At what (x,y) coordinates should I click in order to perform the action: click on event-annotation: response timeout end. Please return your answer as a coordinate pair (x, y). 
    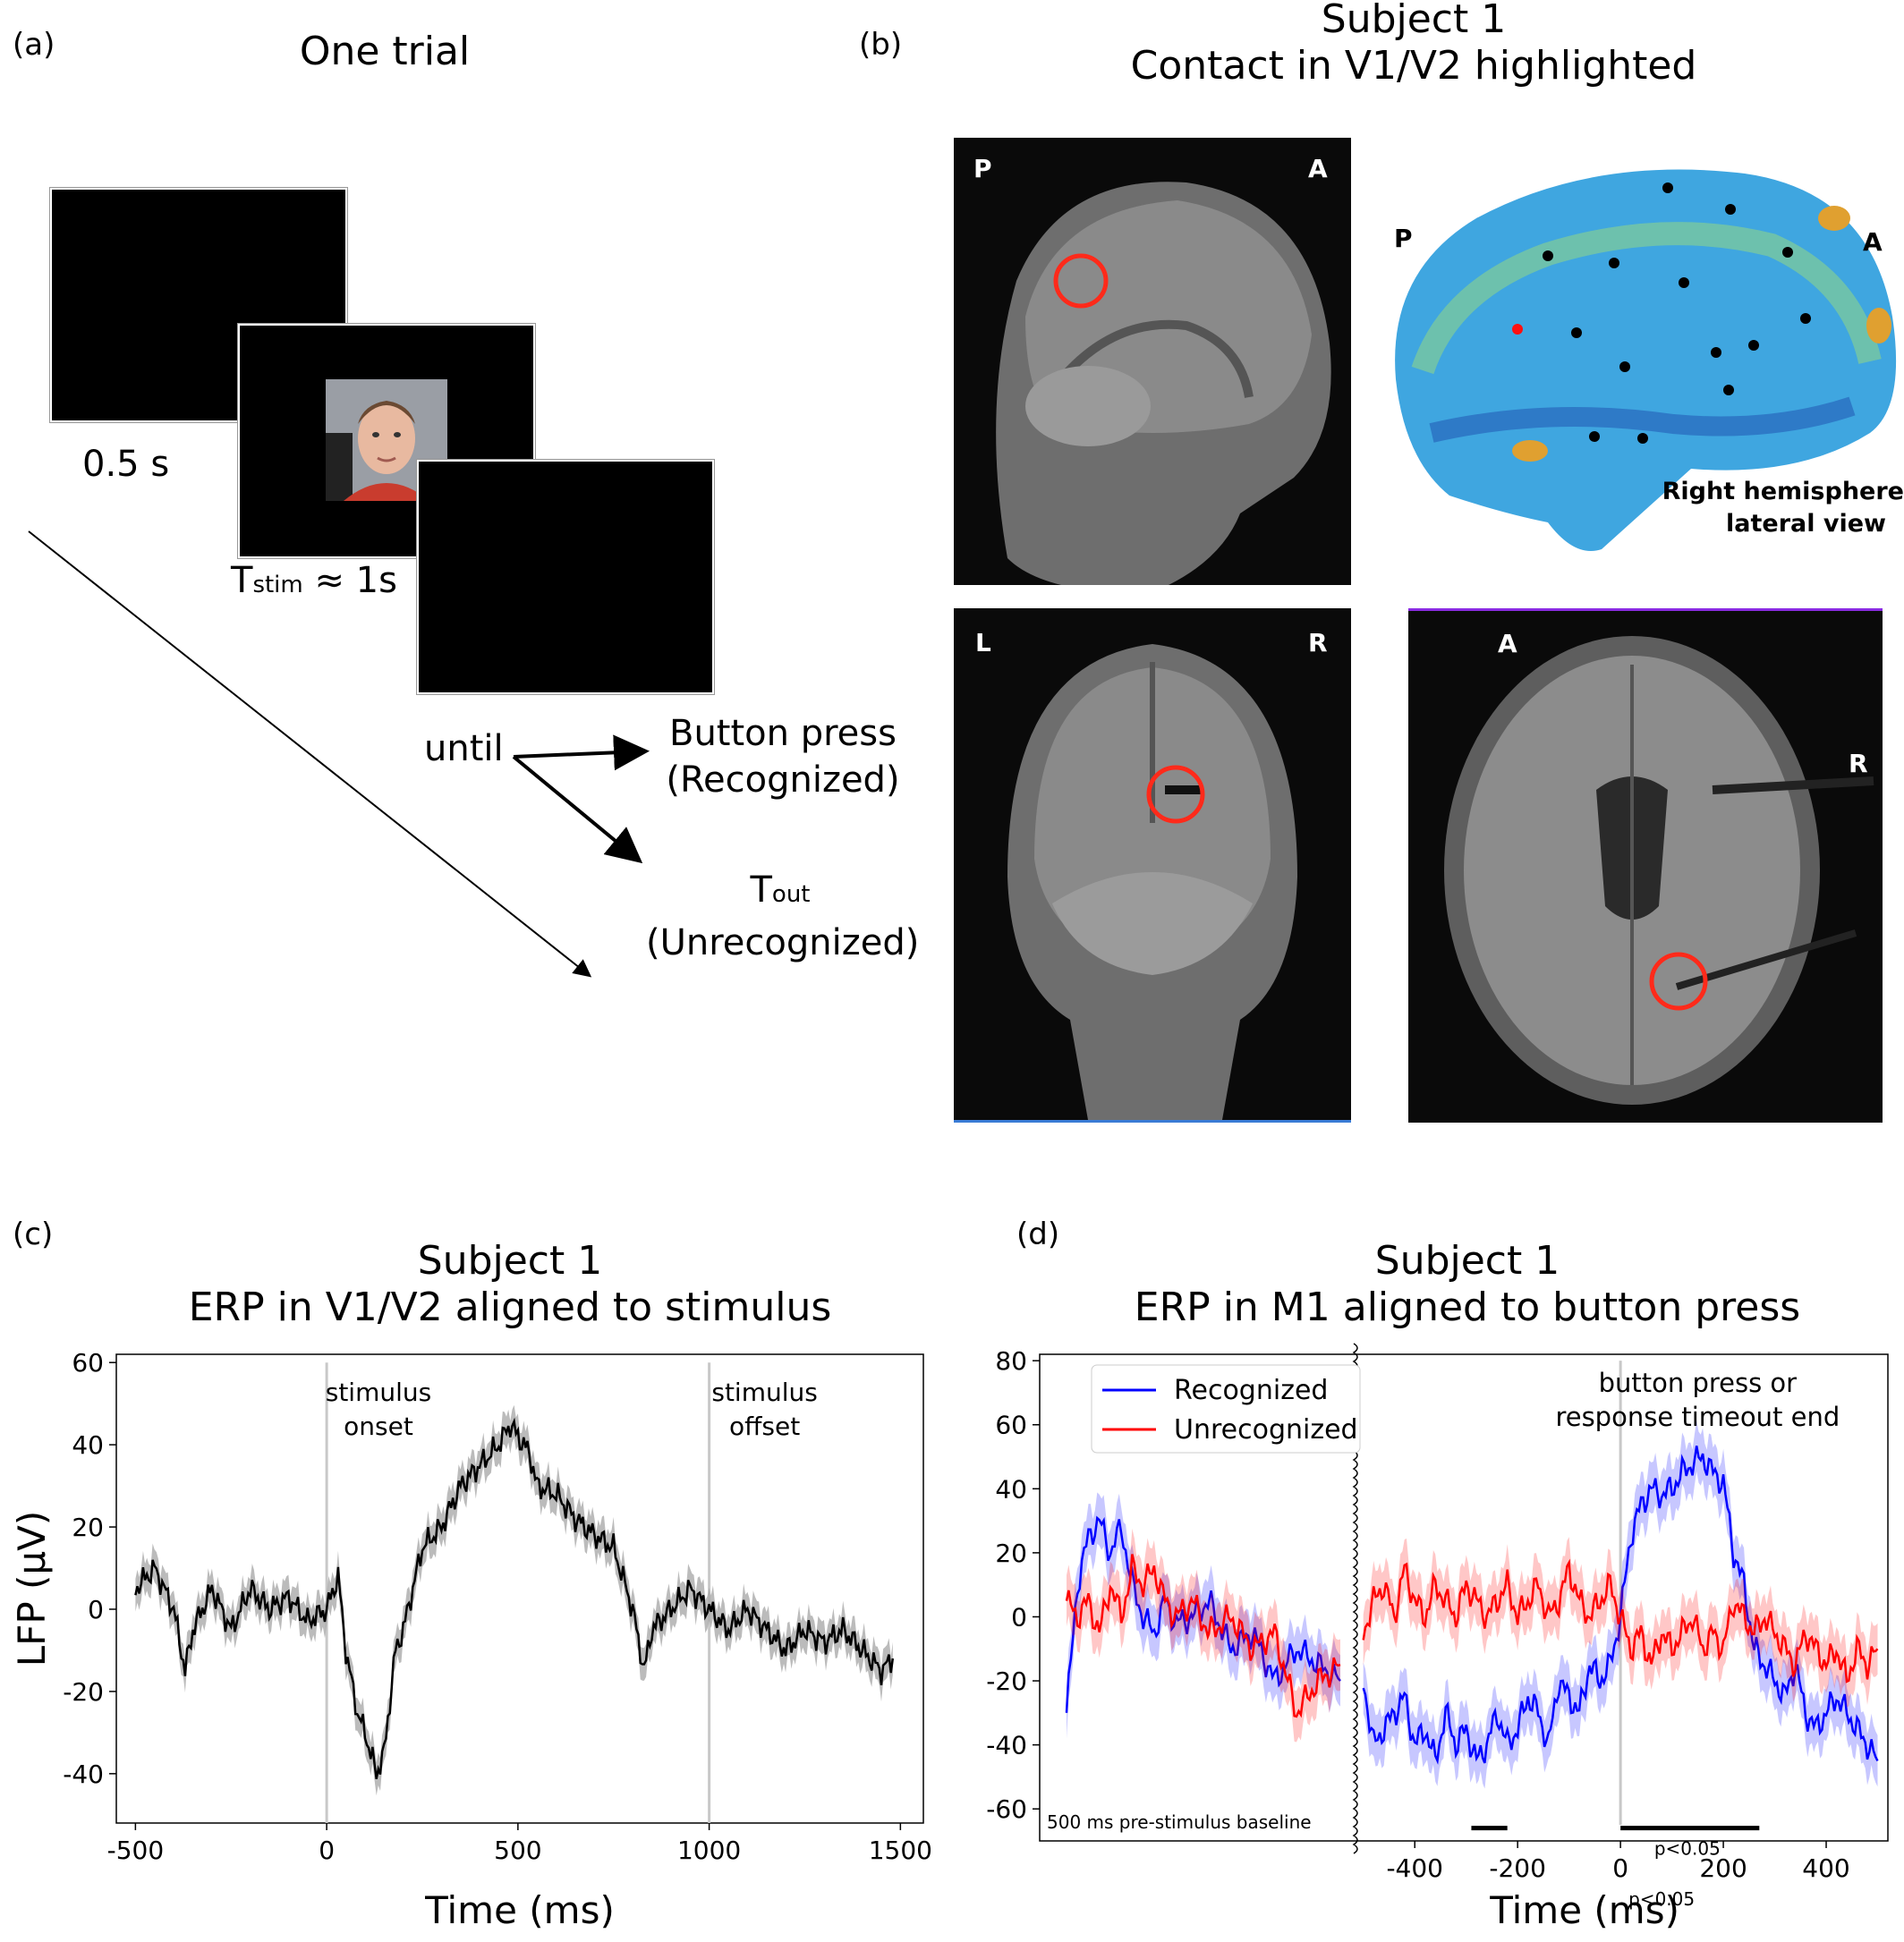
    Looking at the image, I should click on (1697, 1417).